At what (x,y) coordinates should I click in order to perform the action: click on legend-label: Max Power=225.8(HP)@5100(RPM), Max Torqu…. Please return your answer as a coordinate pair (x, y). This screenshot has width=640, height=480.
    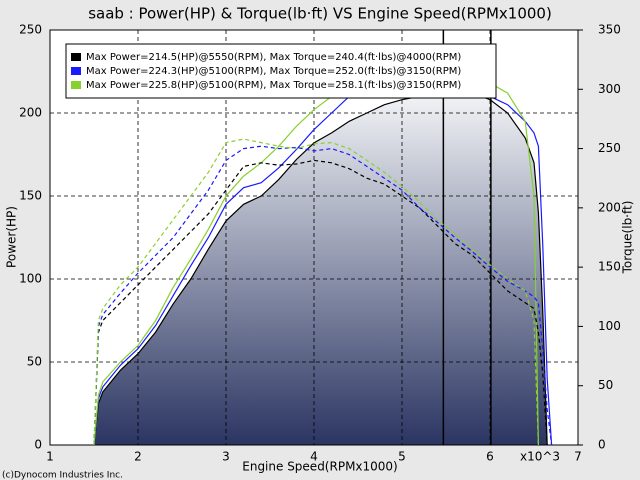
    Looking at the image, I should click on (273, 85).